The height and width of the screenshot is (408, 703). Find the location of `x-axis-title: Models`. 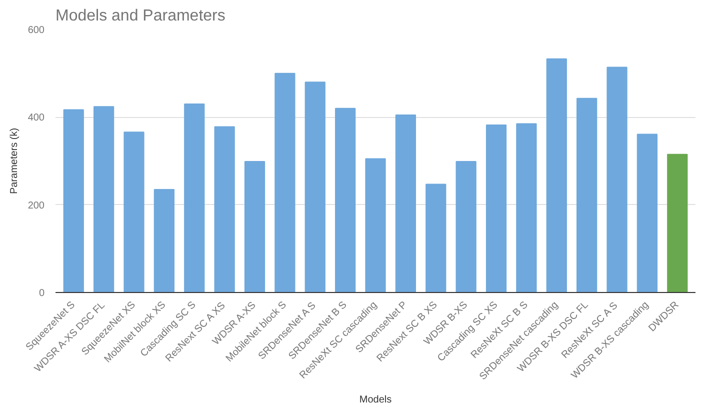

x-axis-title: Models is located at coordinates (375, 400).